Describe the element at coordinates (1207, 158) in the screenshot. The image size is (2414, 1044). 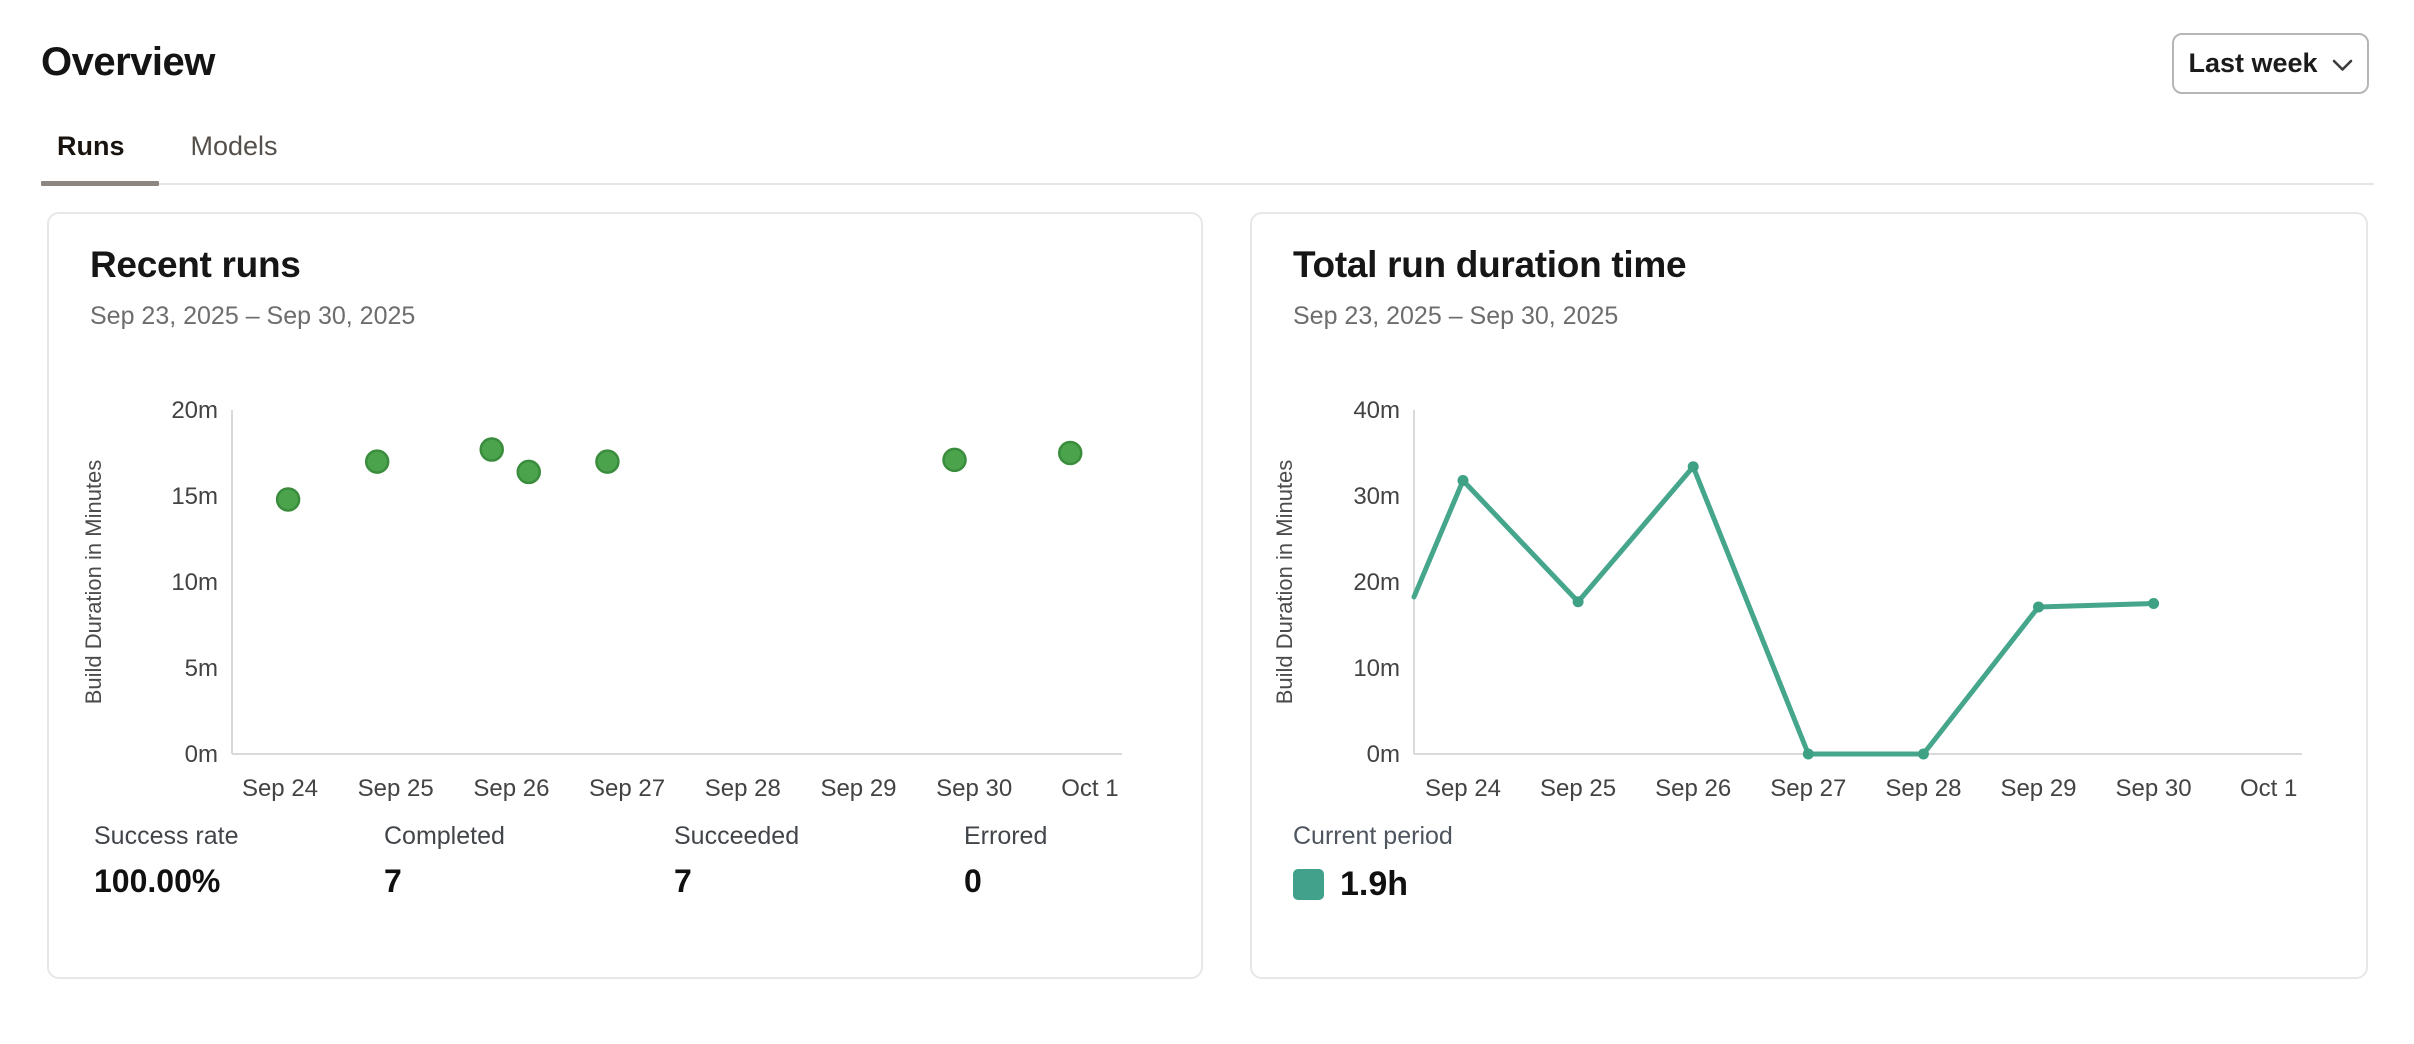
I see `tabs-bar: Runs Models` at that location.